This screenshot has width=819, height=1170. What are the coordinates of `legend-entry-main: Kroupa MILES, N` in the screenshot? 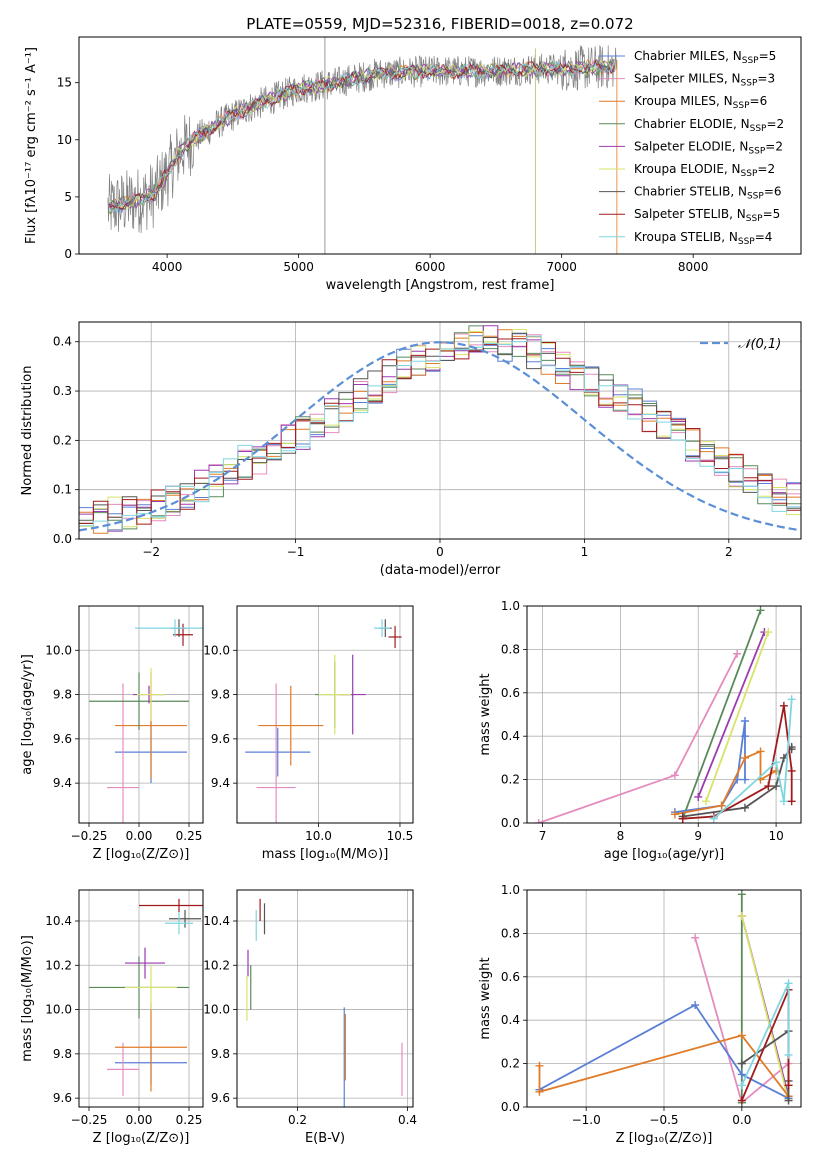 It's located at (683, 101).